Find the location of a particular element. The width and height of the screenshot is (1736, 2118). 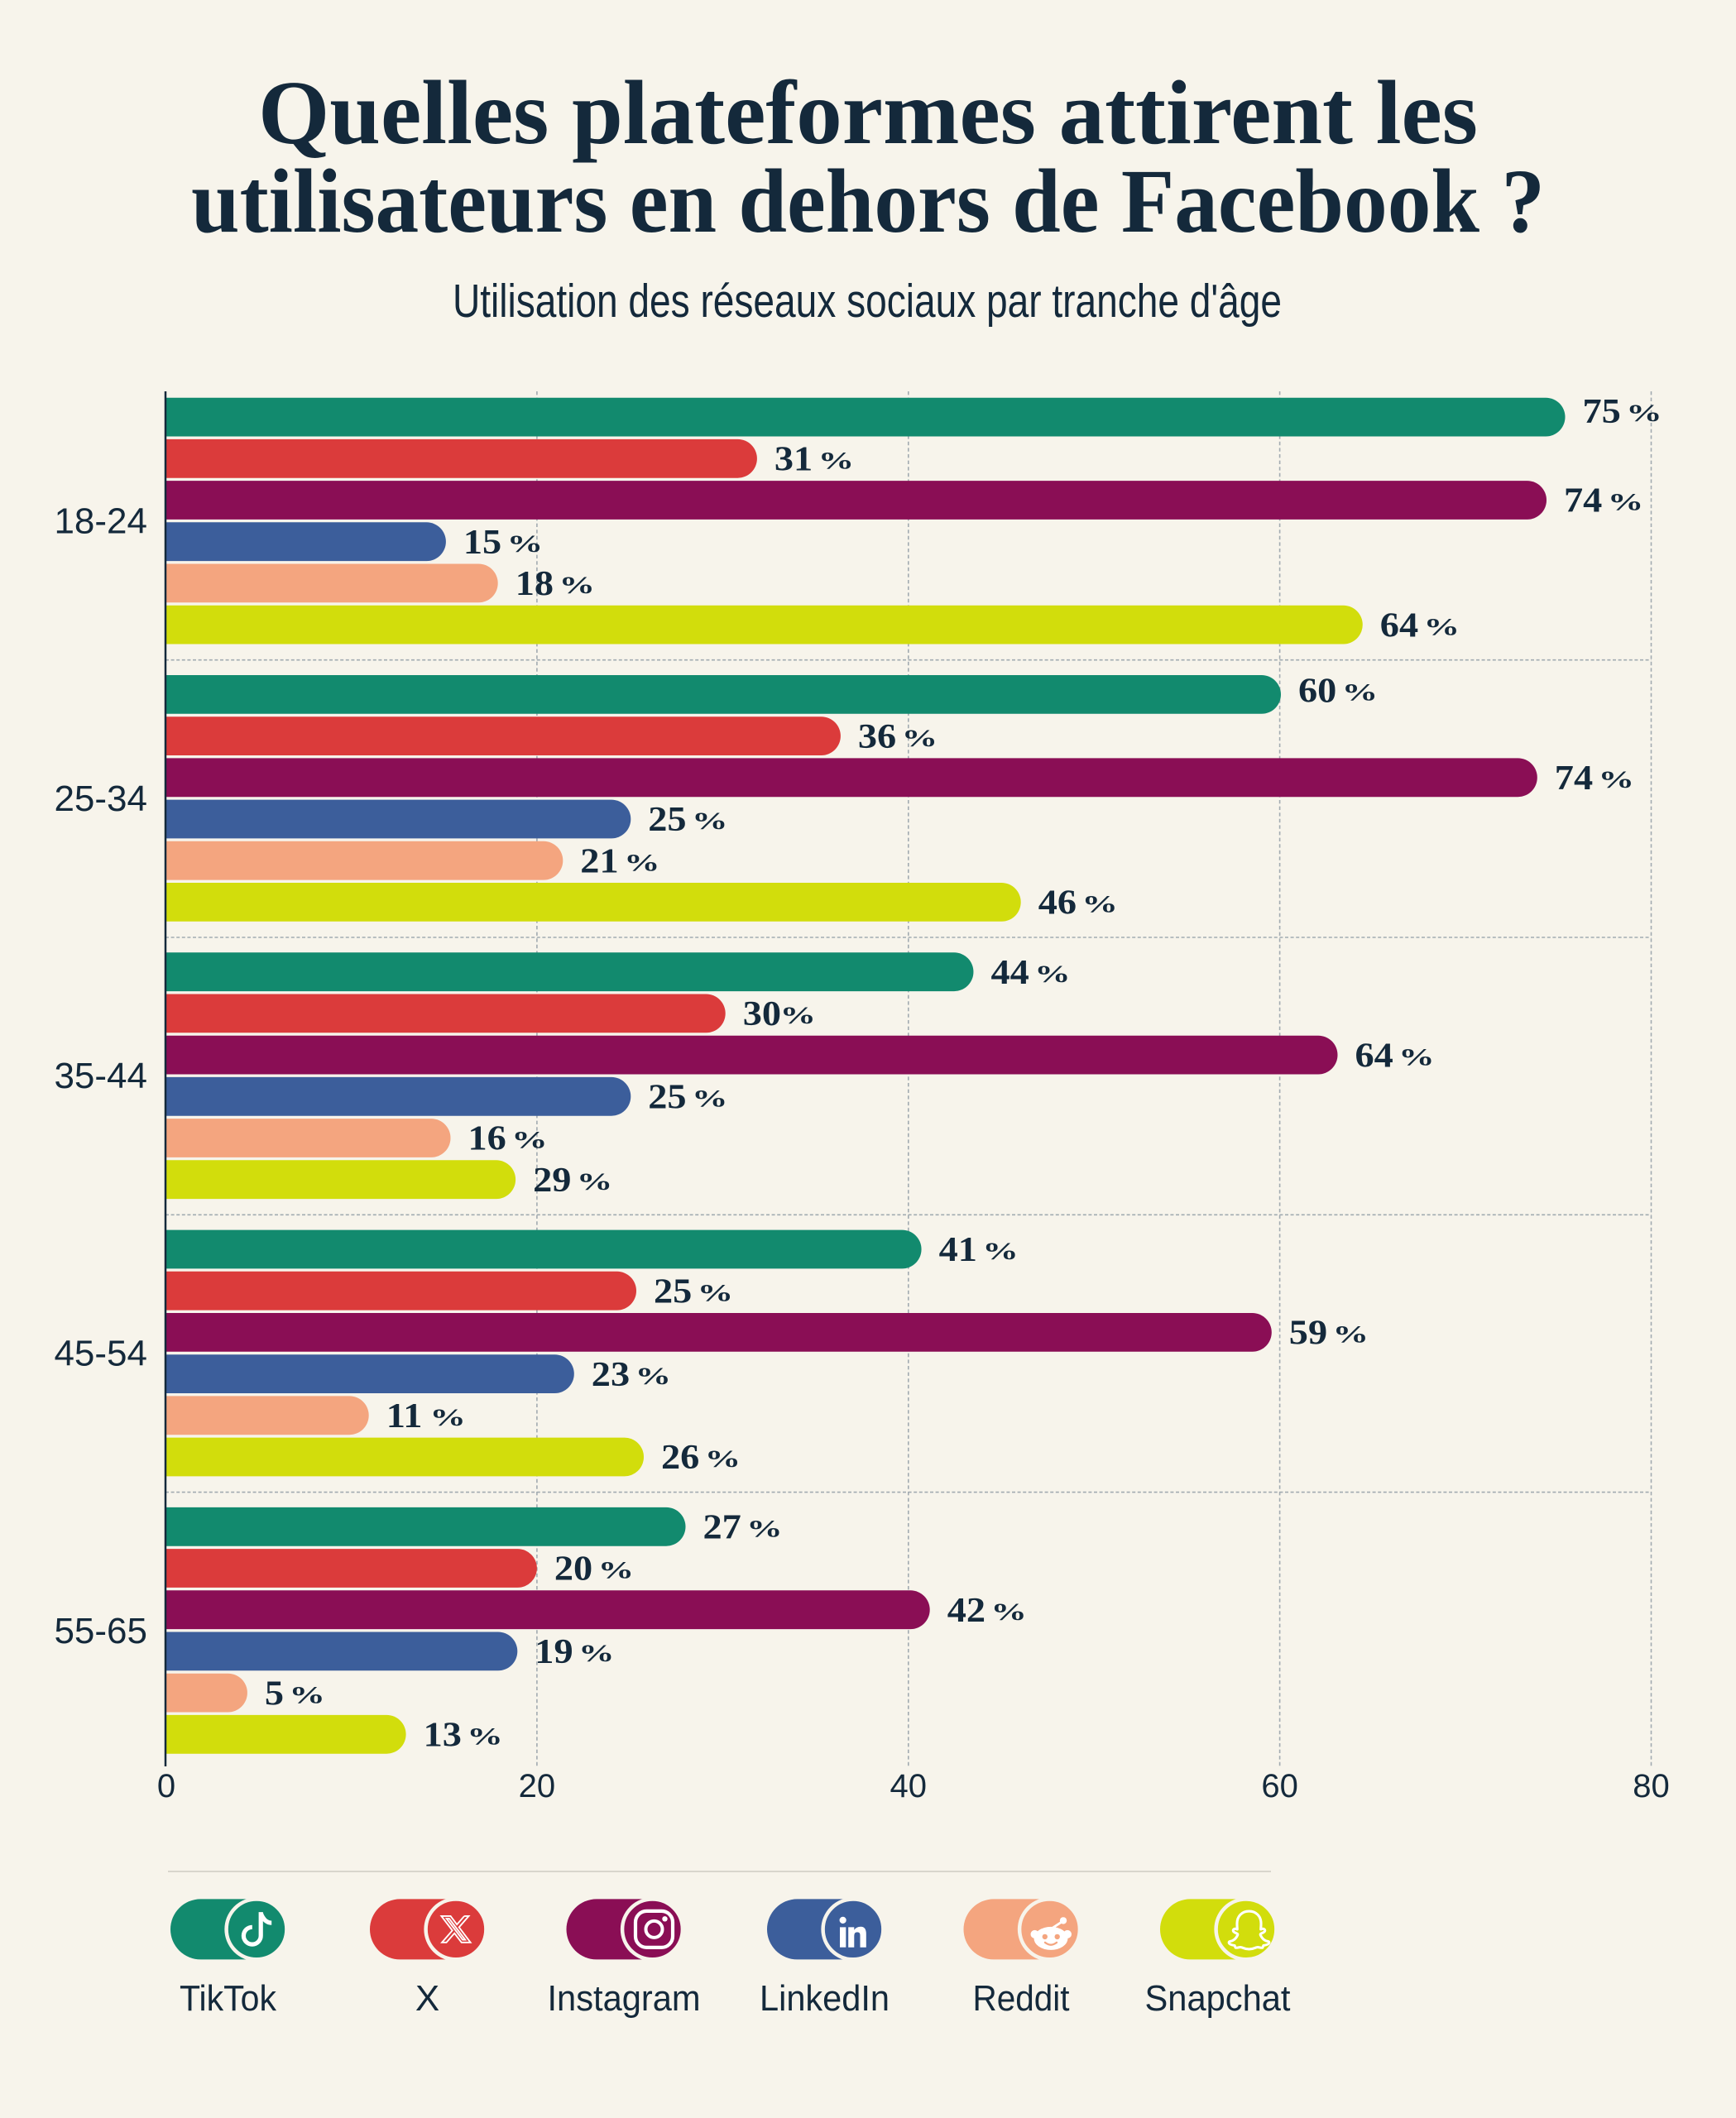

svg-text: 23 is located at coordinates (611, 1374).